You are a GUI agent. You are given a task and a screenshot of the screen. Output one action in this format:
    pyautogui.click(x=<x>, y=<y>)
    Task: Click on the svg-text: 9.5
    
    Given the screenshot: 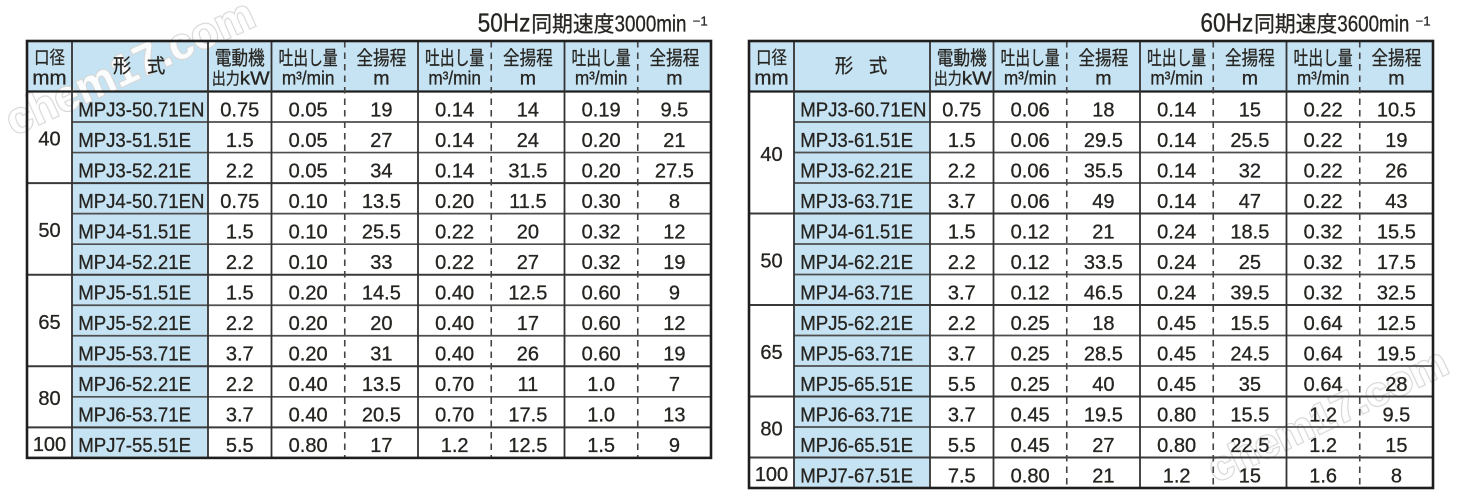 What is the action you would take?
    pyautogui.click(x=1396, y=415)
    